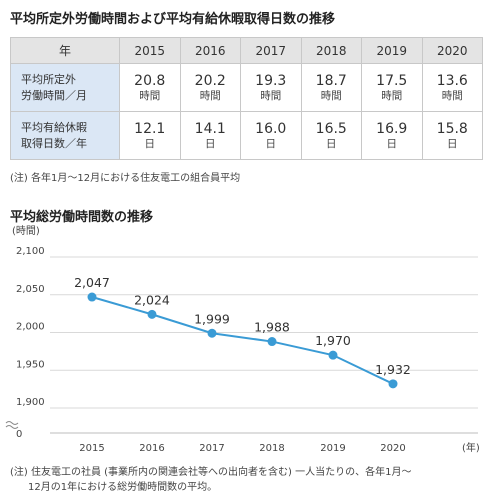 The image size is (494, 502). Describe the element at coordinates (331, 50) in the screenshot. I see `header-year: 2018` at that location.